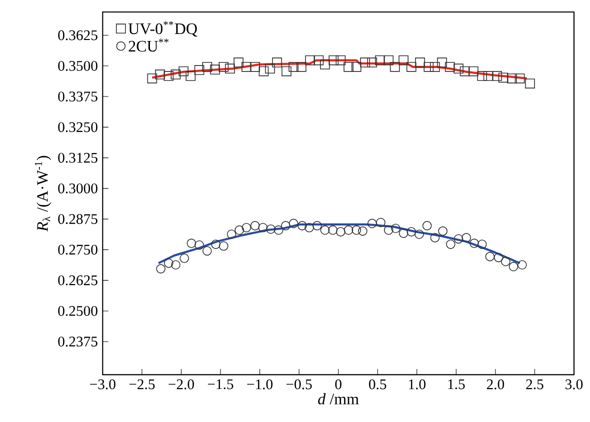  What do you see at coordinates (338, 384) in the screenshot?
I see `x-tick-label: 0` at bounding box center [338, 384].